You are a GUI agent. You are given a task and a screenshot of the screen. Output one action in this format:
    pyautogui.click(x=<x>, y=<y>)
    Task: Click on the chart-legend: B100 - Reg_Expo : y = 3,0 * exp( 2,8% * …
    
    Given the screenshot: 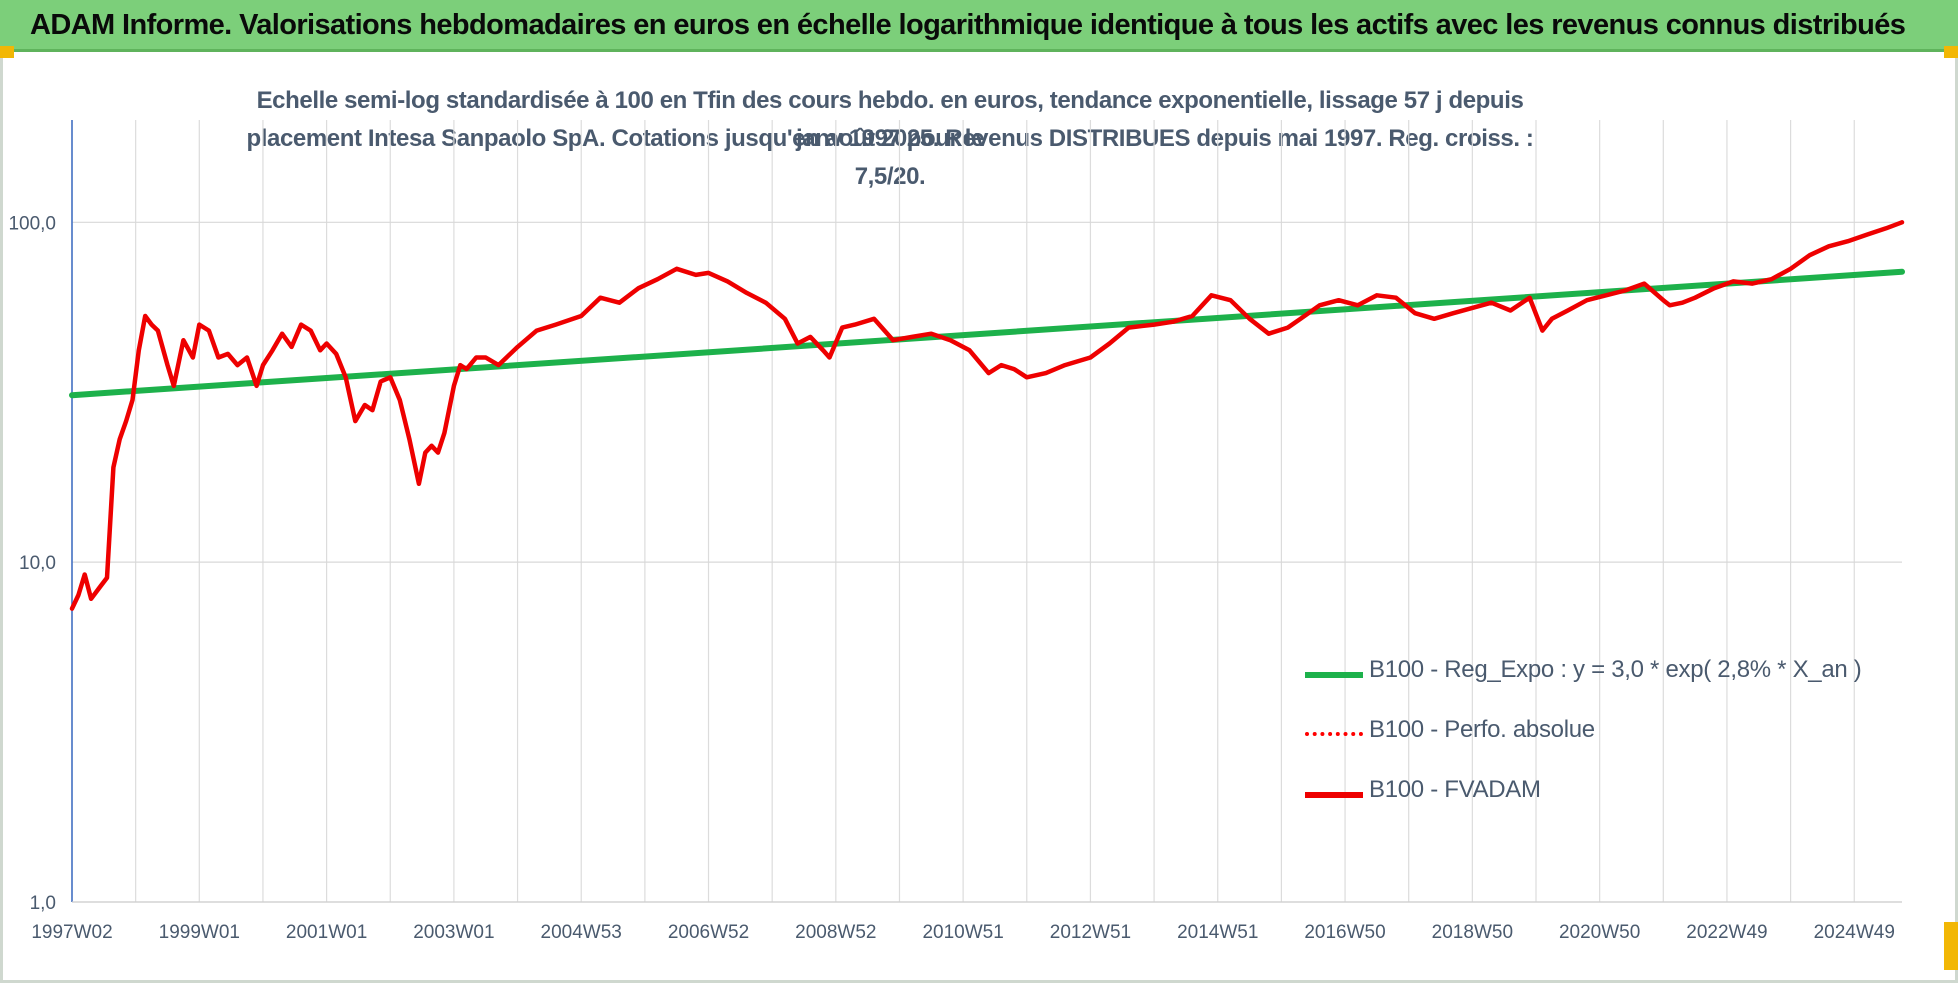 What is the action you would take?
    pyautogui.click(x=1585, y=740)
    